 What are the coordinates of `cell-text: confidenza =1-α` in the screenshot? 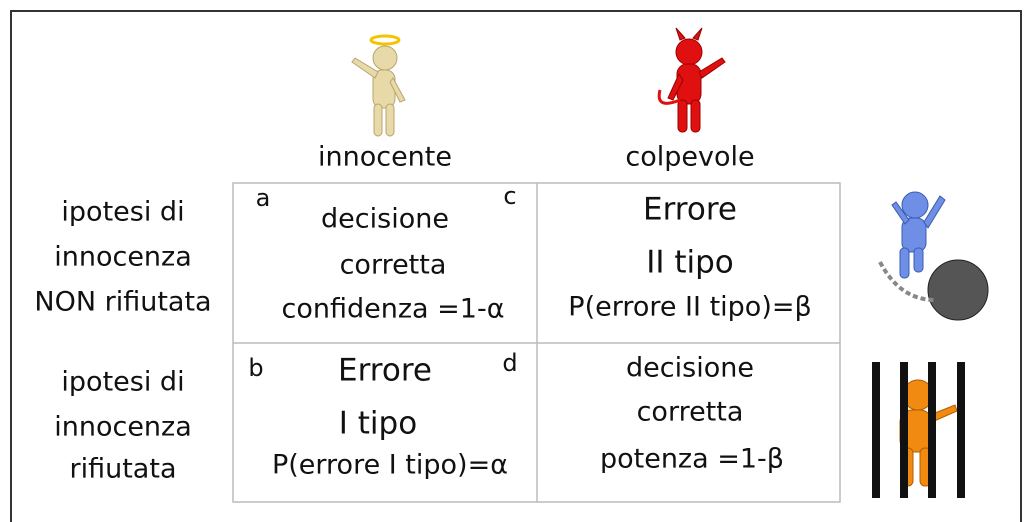 It's located at (393, 309).